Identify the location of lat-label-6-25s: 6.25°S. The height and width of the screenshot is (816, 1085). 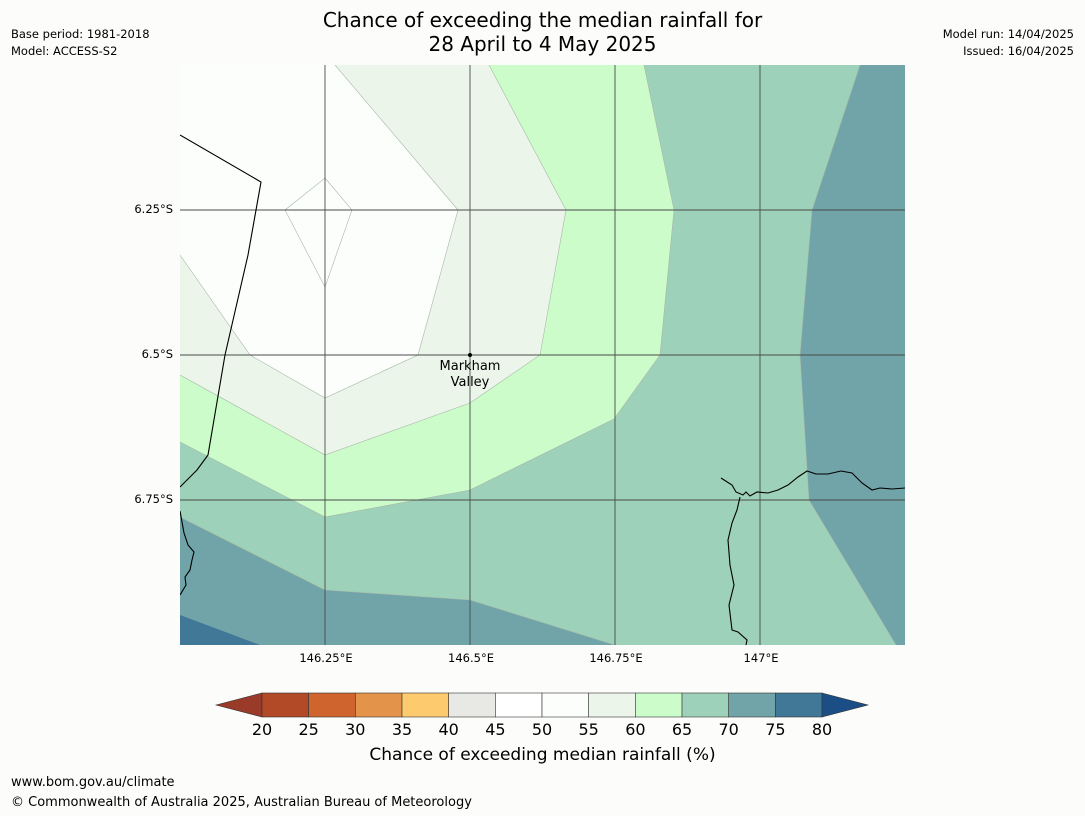
(153, 209).